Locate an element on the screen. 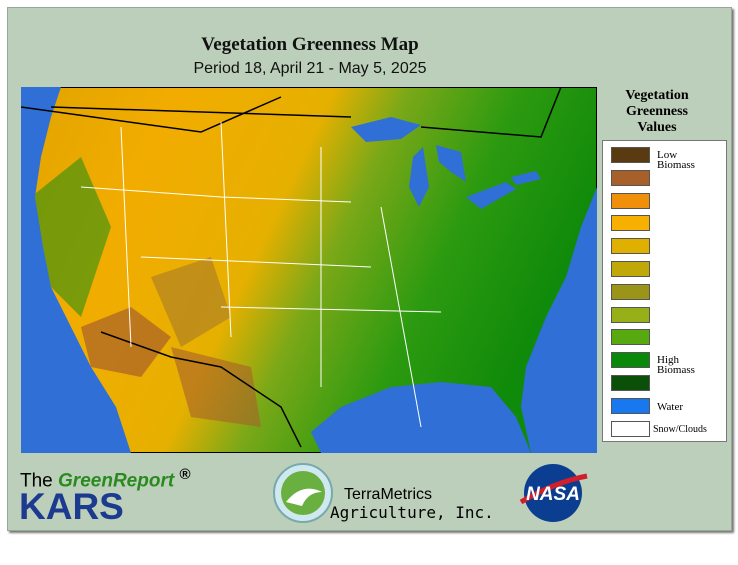 This screenshot has width=738, height=565. logo-text: The is located at coordinates (36, 481).